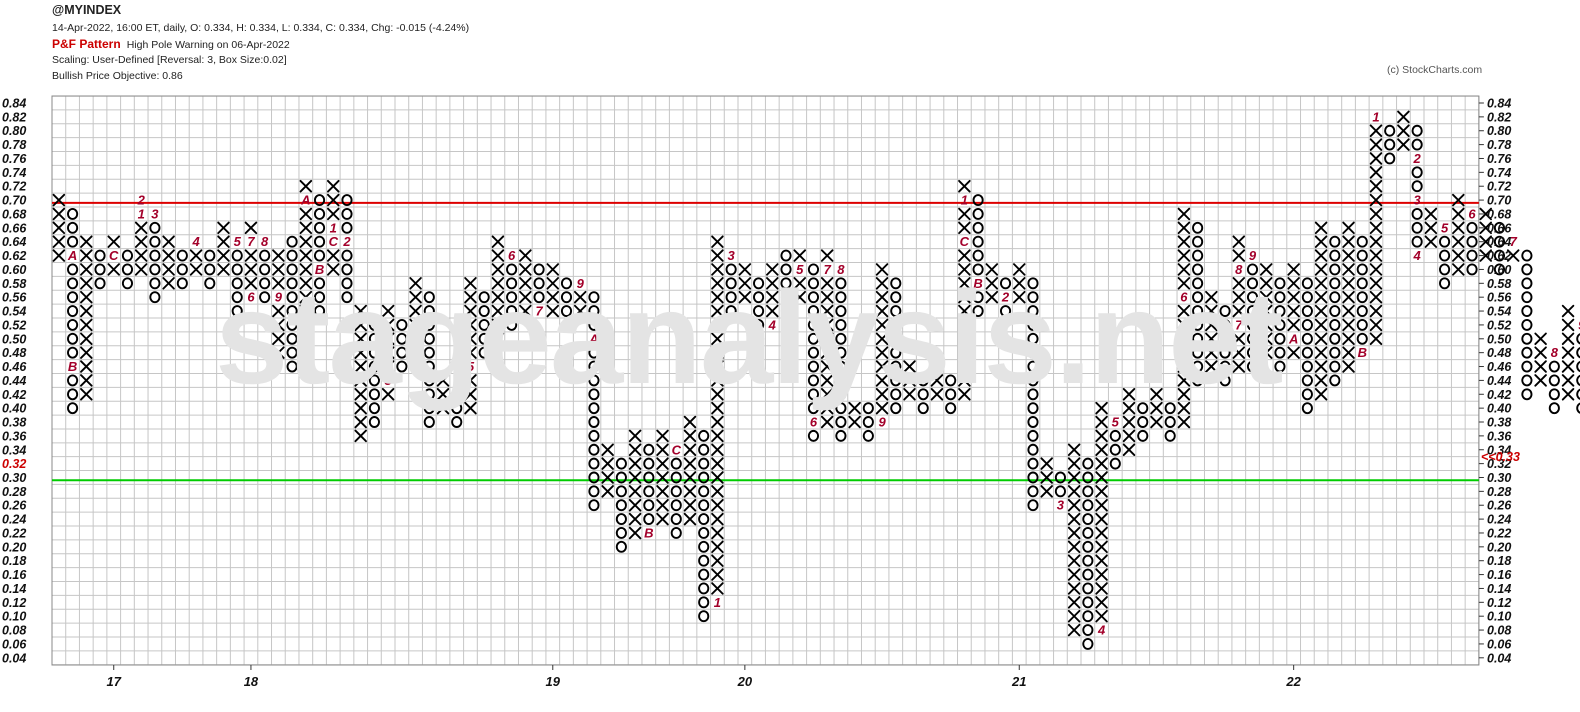 The image size is (1580, 712). Describe the element at coordinates (14, 353) in the screenshot. I see `y-tick-label-left: 0.48` at that location.